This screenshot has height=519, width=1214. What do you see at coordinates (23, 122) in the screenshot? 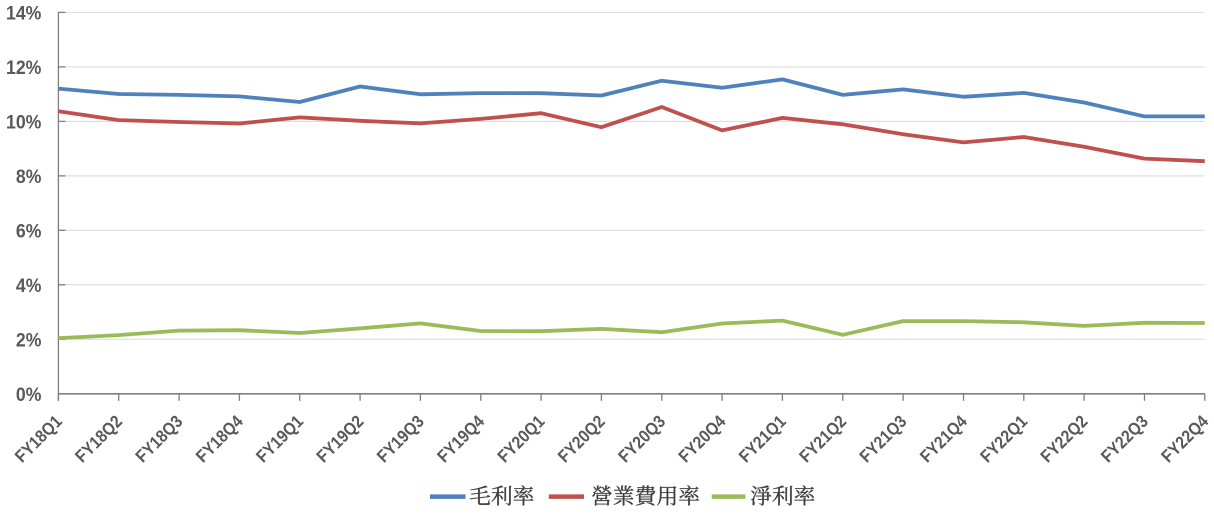
I see `svg-text: 10%` at bounding box center [23, 122].